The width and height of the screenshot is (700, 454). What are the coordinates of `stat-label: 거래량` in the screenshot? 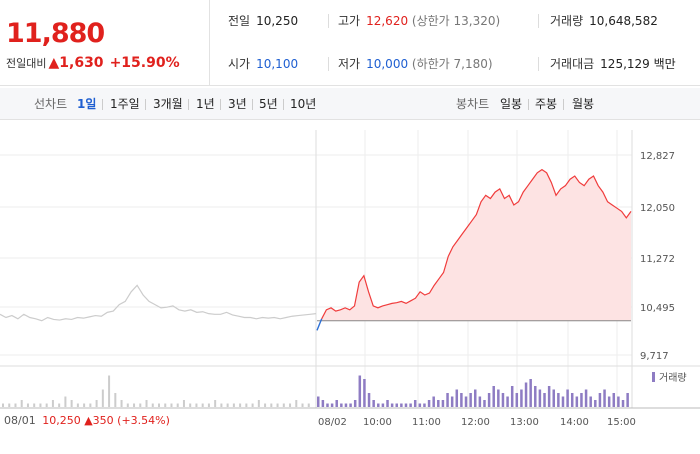 It's located at (567, 21).